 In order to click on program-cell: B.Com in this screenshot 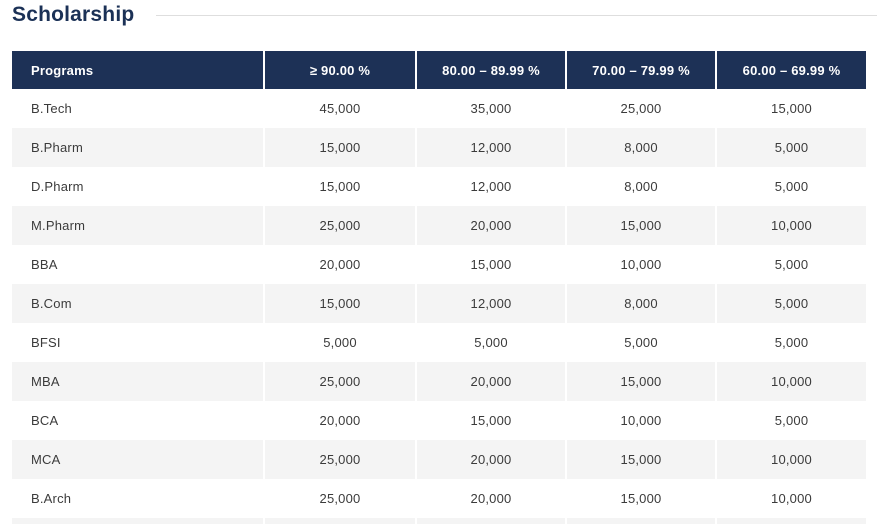, I will do `click(137, 303)`.